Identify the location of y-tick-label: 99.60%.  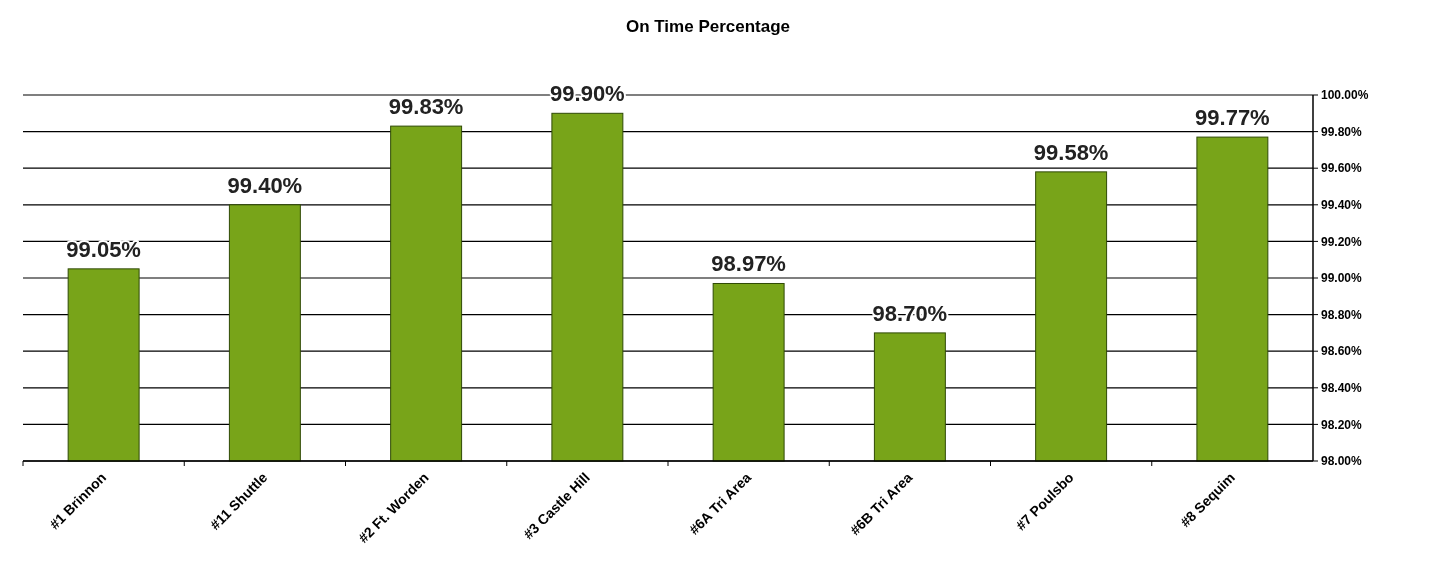
(1342, 168).